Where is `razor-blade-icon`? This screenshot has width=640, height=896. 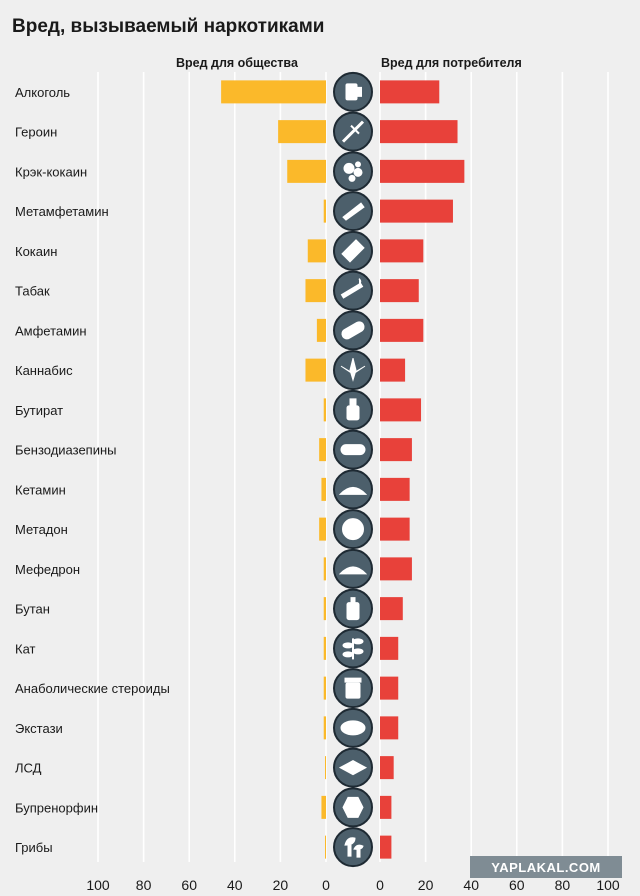
razor-blade-icon is located at coordinates (353, 250).